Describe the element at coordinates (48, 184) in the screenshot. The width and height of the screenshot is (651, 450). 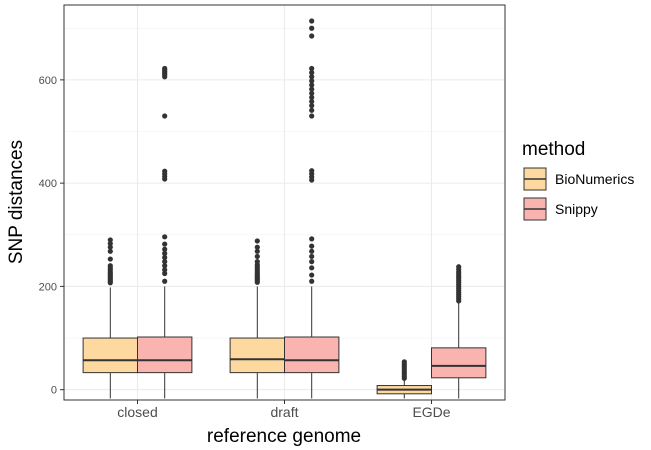
I see `y-tick-label: 400` at that location.